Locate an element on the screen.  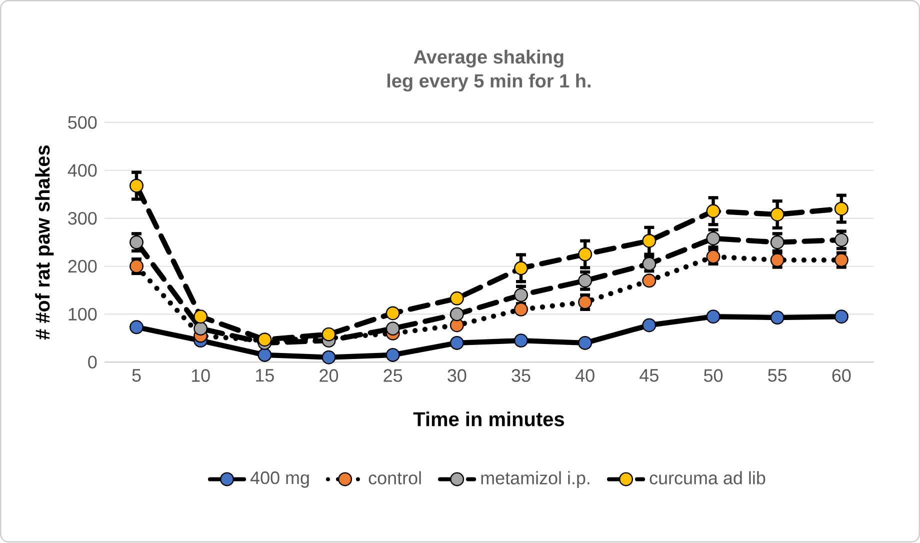
x-tick-label: 40 is located at coordinates (585, 375).